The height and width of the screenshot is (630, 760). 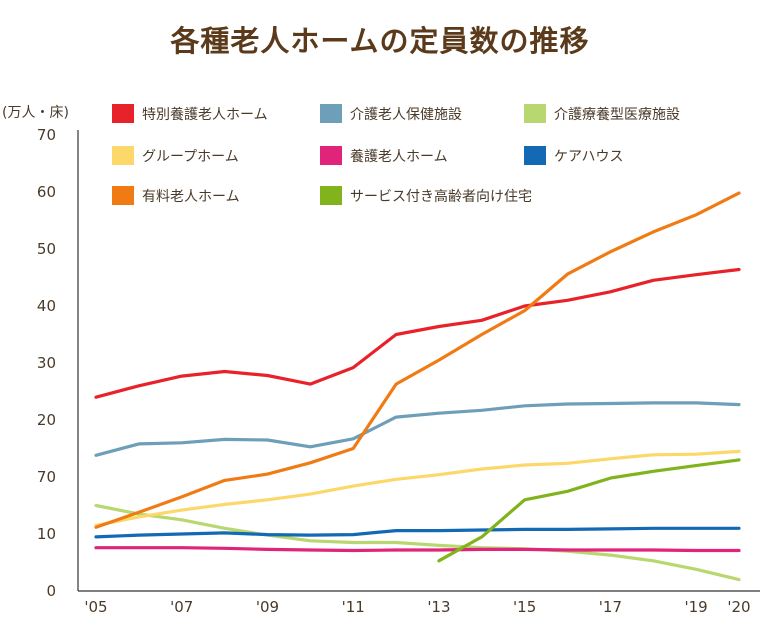 I want to click on y-tick-label: 20, so click(x=46, y=420).